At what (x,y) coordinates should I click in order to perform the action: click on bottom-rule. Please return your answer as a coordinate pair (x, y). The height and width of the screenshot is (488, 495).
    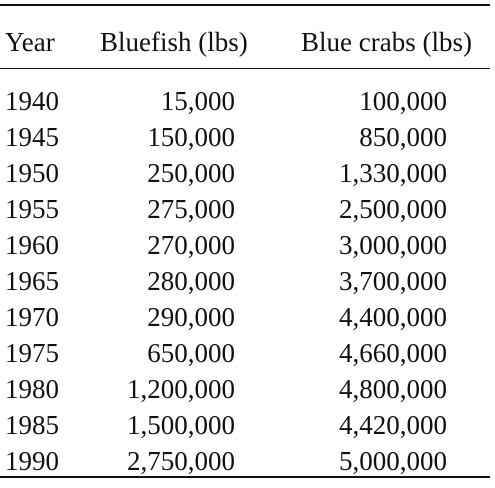
    Looking at the image, I should click on (245, 477).